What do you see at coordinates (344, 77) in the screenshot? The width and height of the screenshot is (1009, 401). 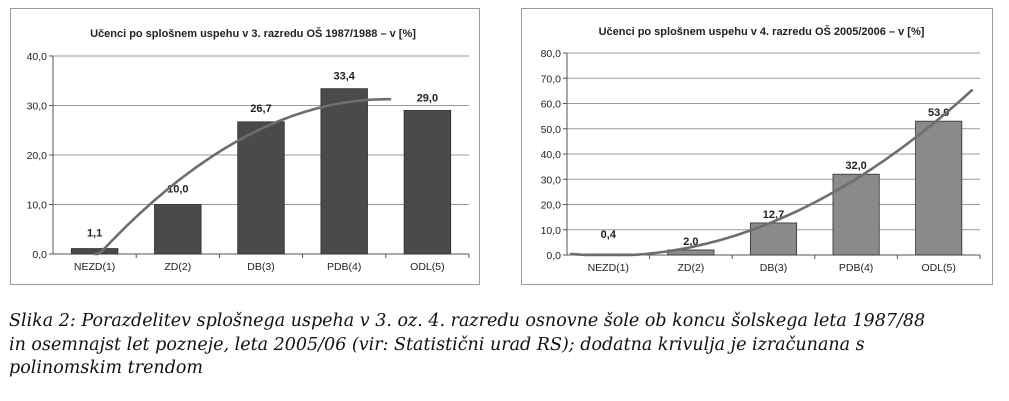 I see `chart-left-data-label: 33,4` at bounding box center [344, 77].